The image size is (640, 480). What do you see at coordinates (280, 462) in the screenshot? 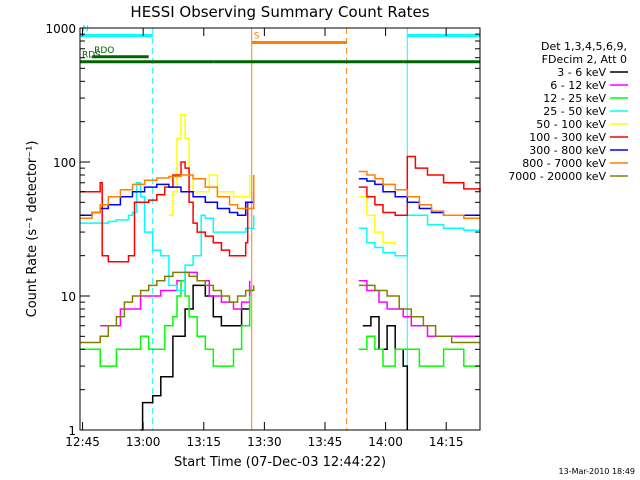
I see `x-axis-label: Start Time (07-Dec-03 12:44:22)` at bounding box center [280, 462].